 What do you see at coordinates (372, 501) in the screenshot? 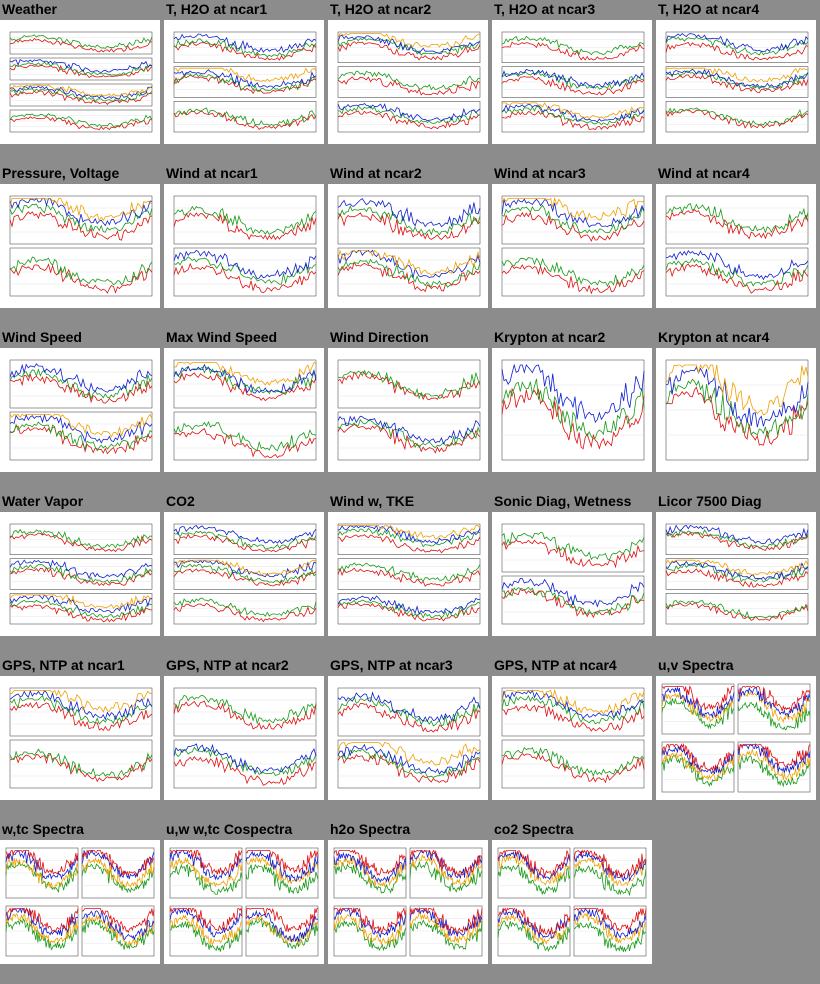
I see `plot-title: Wind w, TKE` at bounding box center [372, 501].